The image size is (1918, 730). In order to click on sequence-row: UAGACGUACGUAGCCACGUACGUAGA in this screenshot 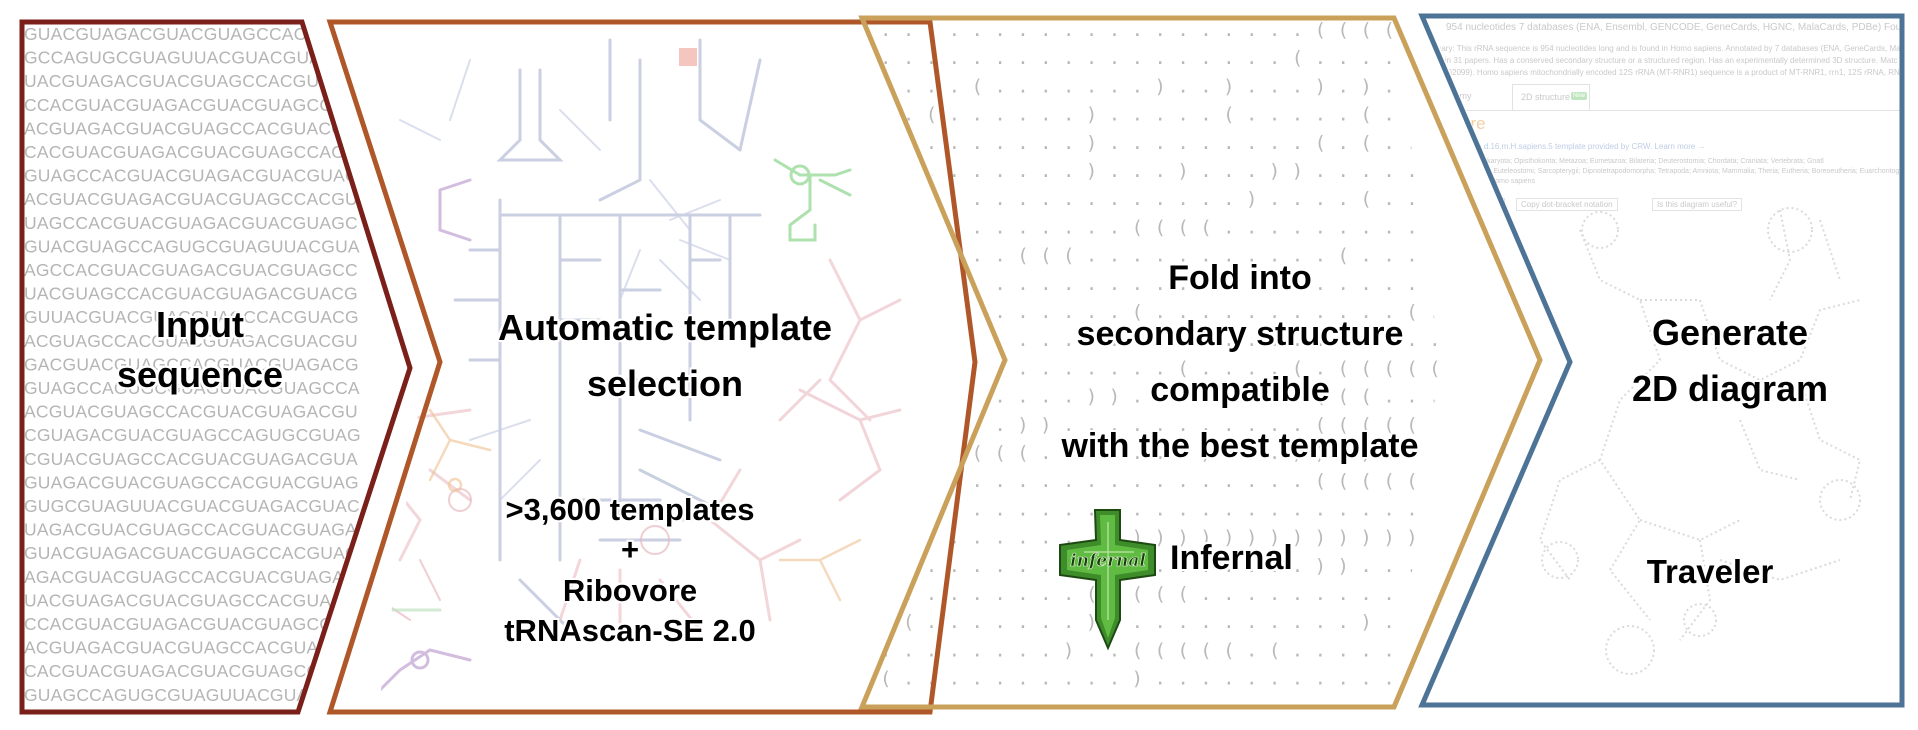, I will do `click(190, 530)`.